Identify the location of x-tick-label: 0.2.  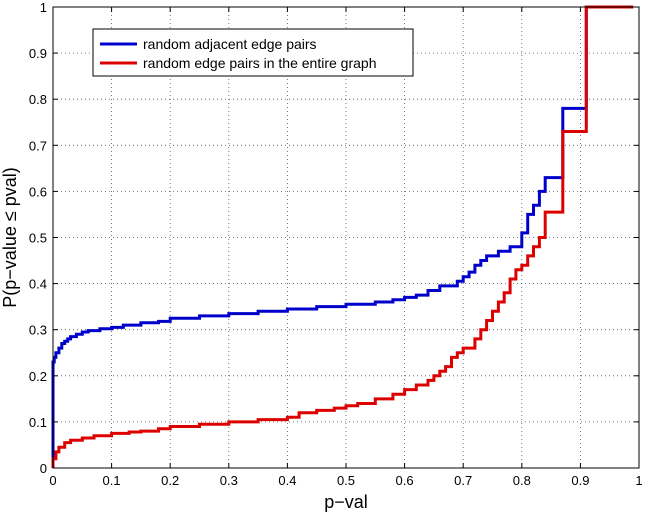
(170, 480).